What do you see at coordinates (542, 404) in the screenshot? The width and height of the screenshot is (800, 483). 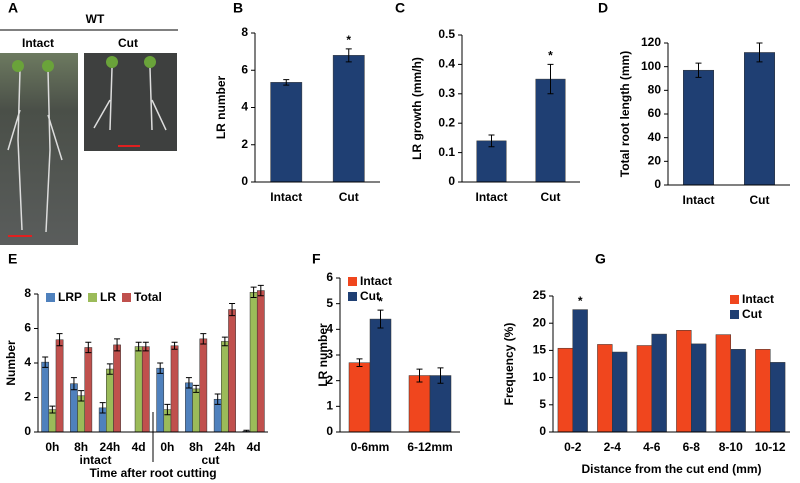 I see `y-tick-label: 5` at bounding box center [542, 404].